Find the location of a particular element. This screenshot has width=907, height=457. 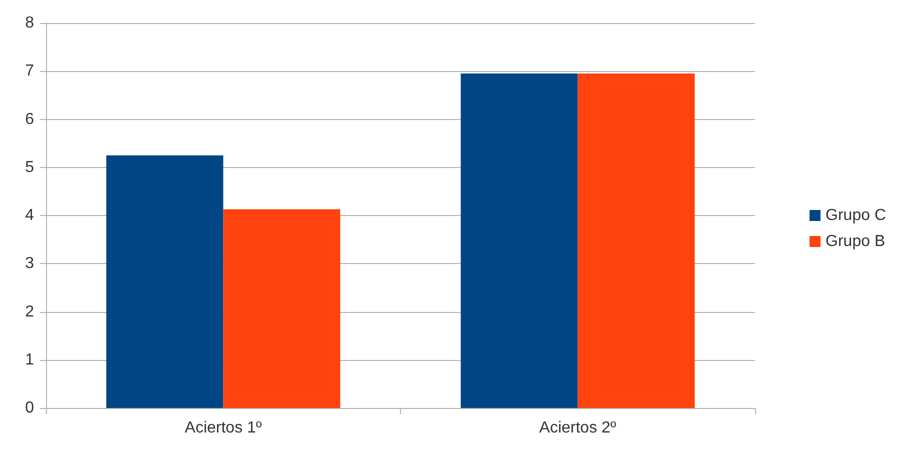

legend-label: Grupo B is located at coordinates (856, 241).